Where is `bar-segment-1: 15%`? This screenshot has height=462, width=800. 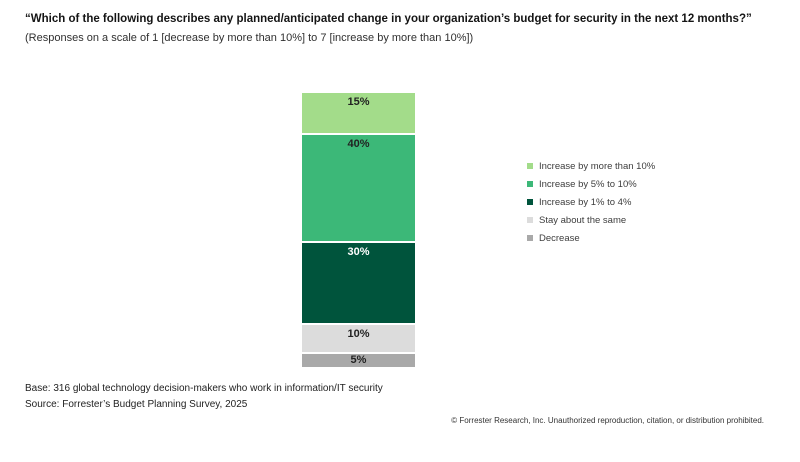
bar-segment-1: 15% is located at coordinates (358, 113).